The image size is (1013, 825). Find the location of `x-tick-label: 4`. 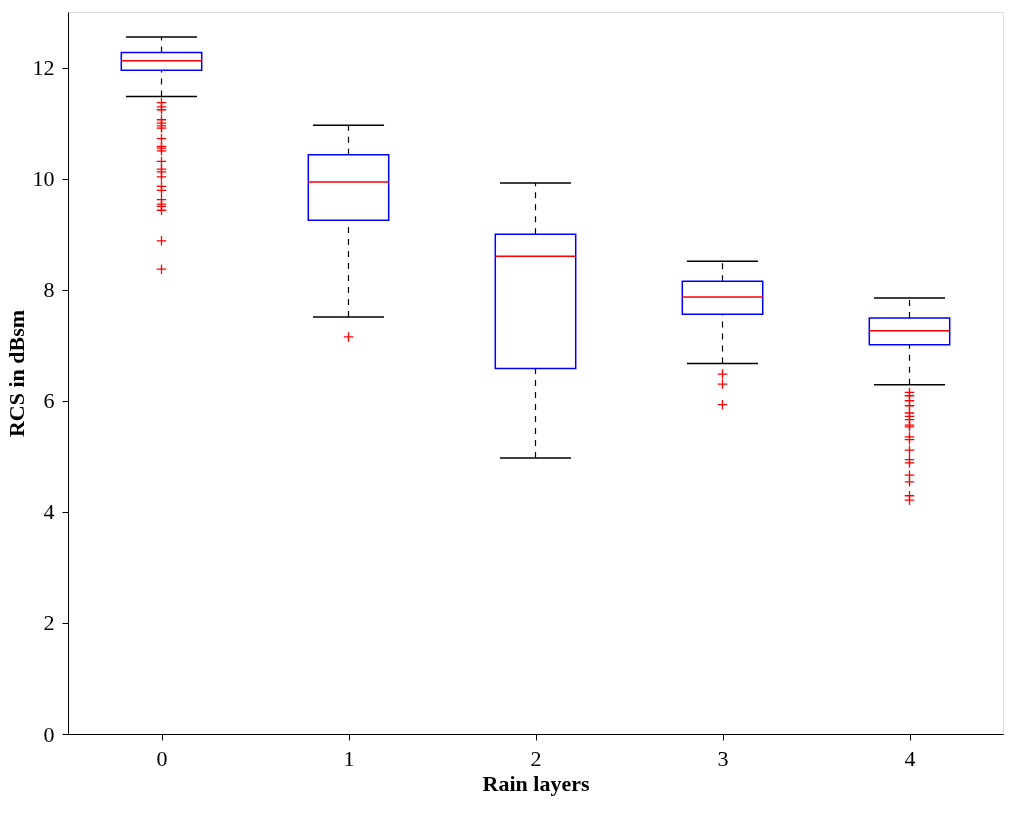

x-tick-label: 4 is located at coordinates (910, 758).